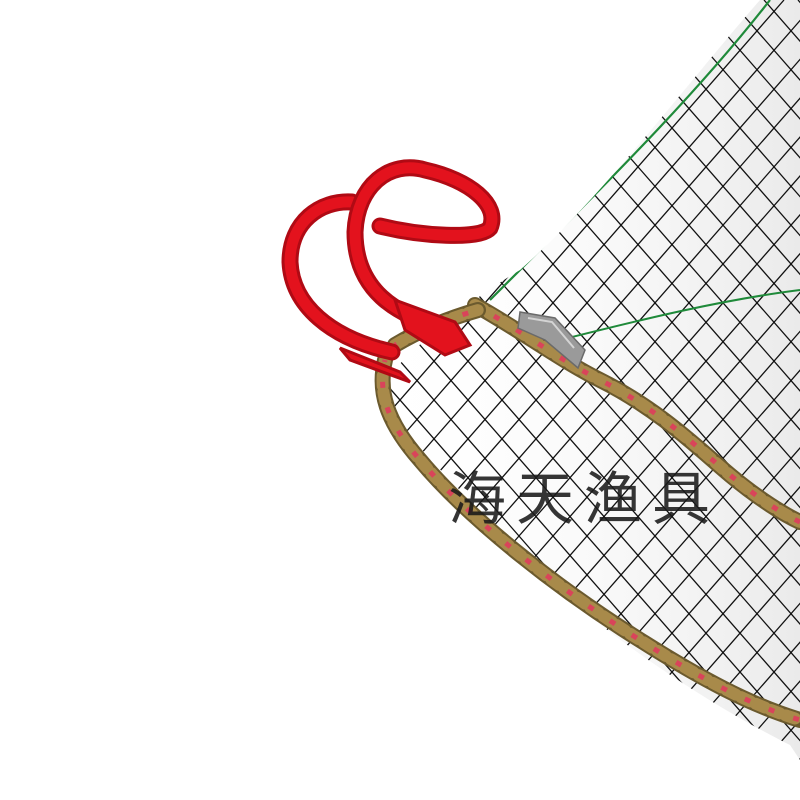  I want to click on watermark-text: 海天渔具, so click(584, 499).